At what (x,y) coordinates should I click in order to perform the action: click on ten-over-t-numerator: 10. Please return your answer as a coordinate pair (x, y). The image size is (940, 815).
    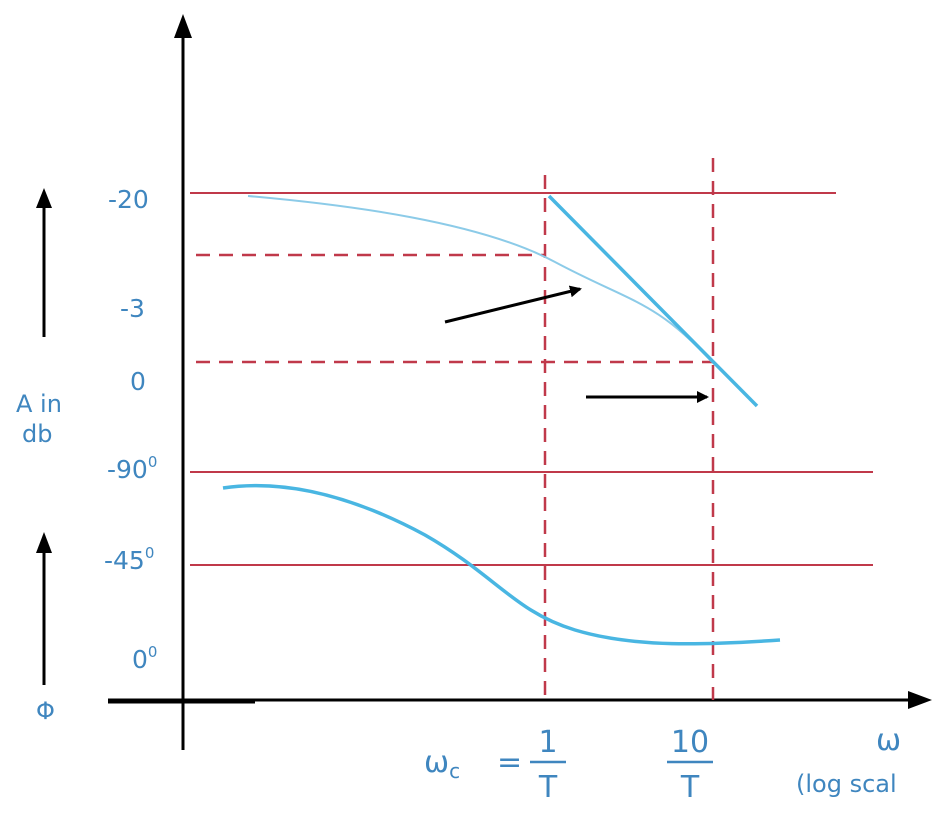
    Looking at the image, I should click on (690, 742).